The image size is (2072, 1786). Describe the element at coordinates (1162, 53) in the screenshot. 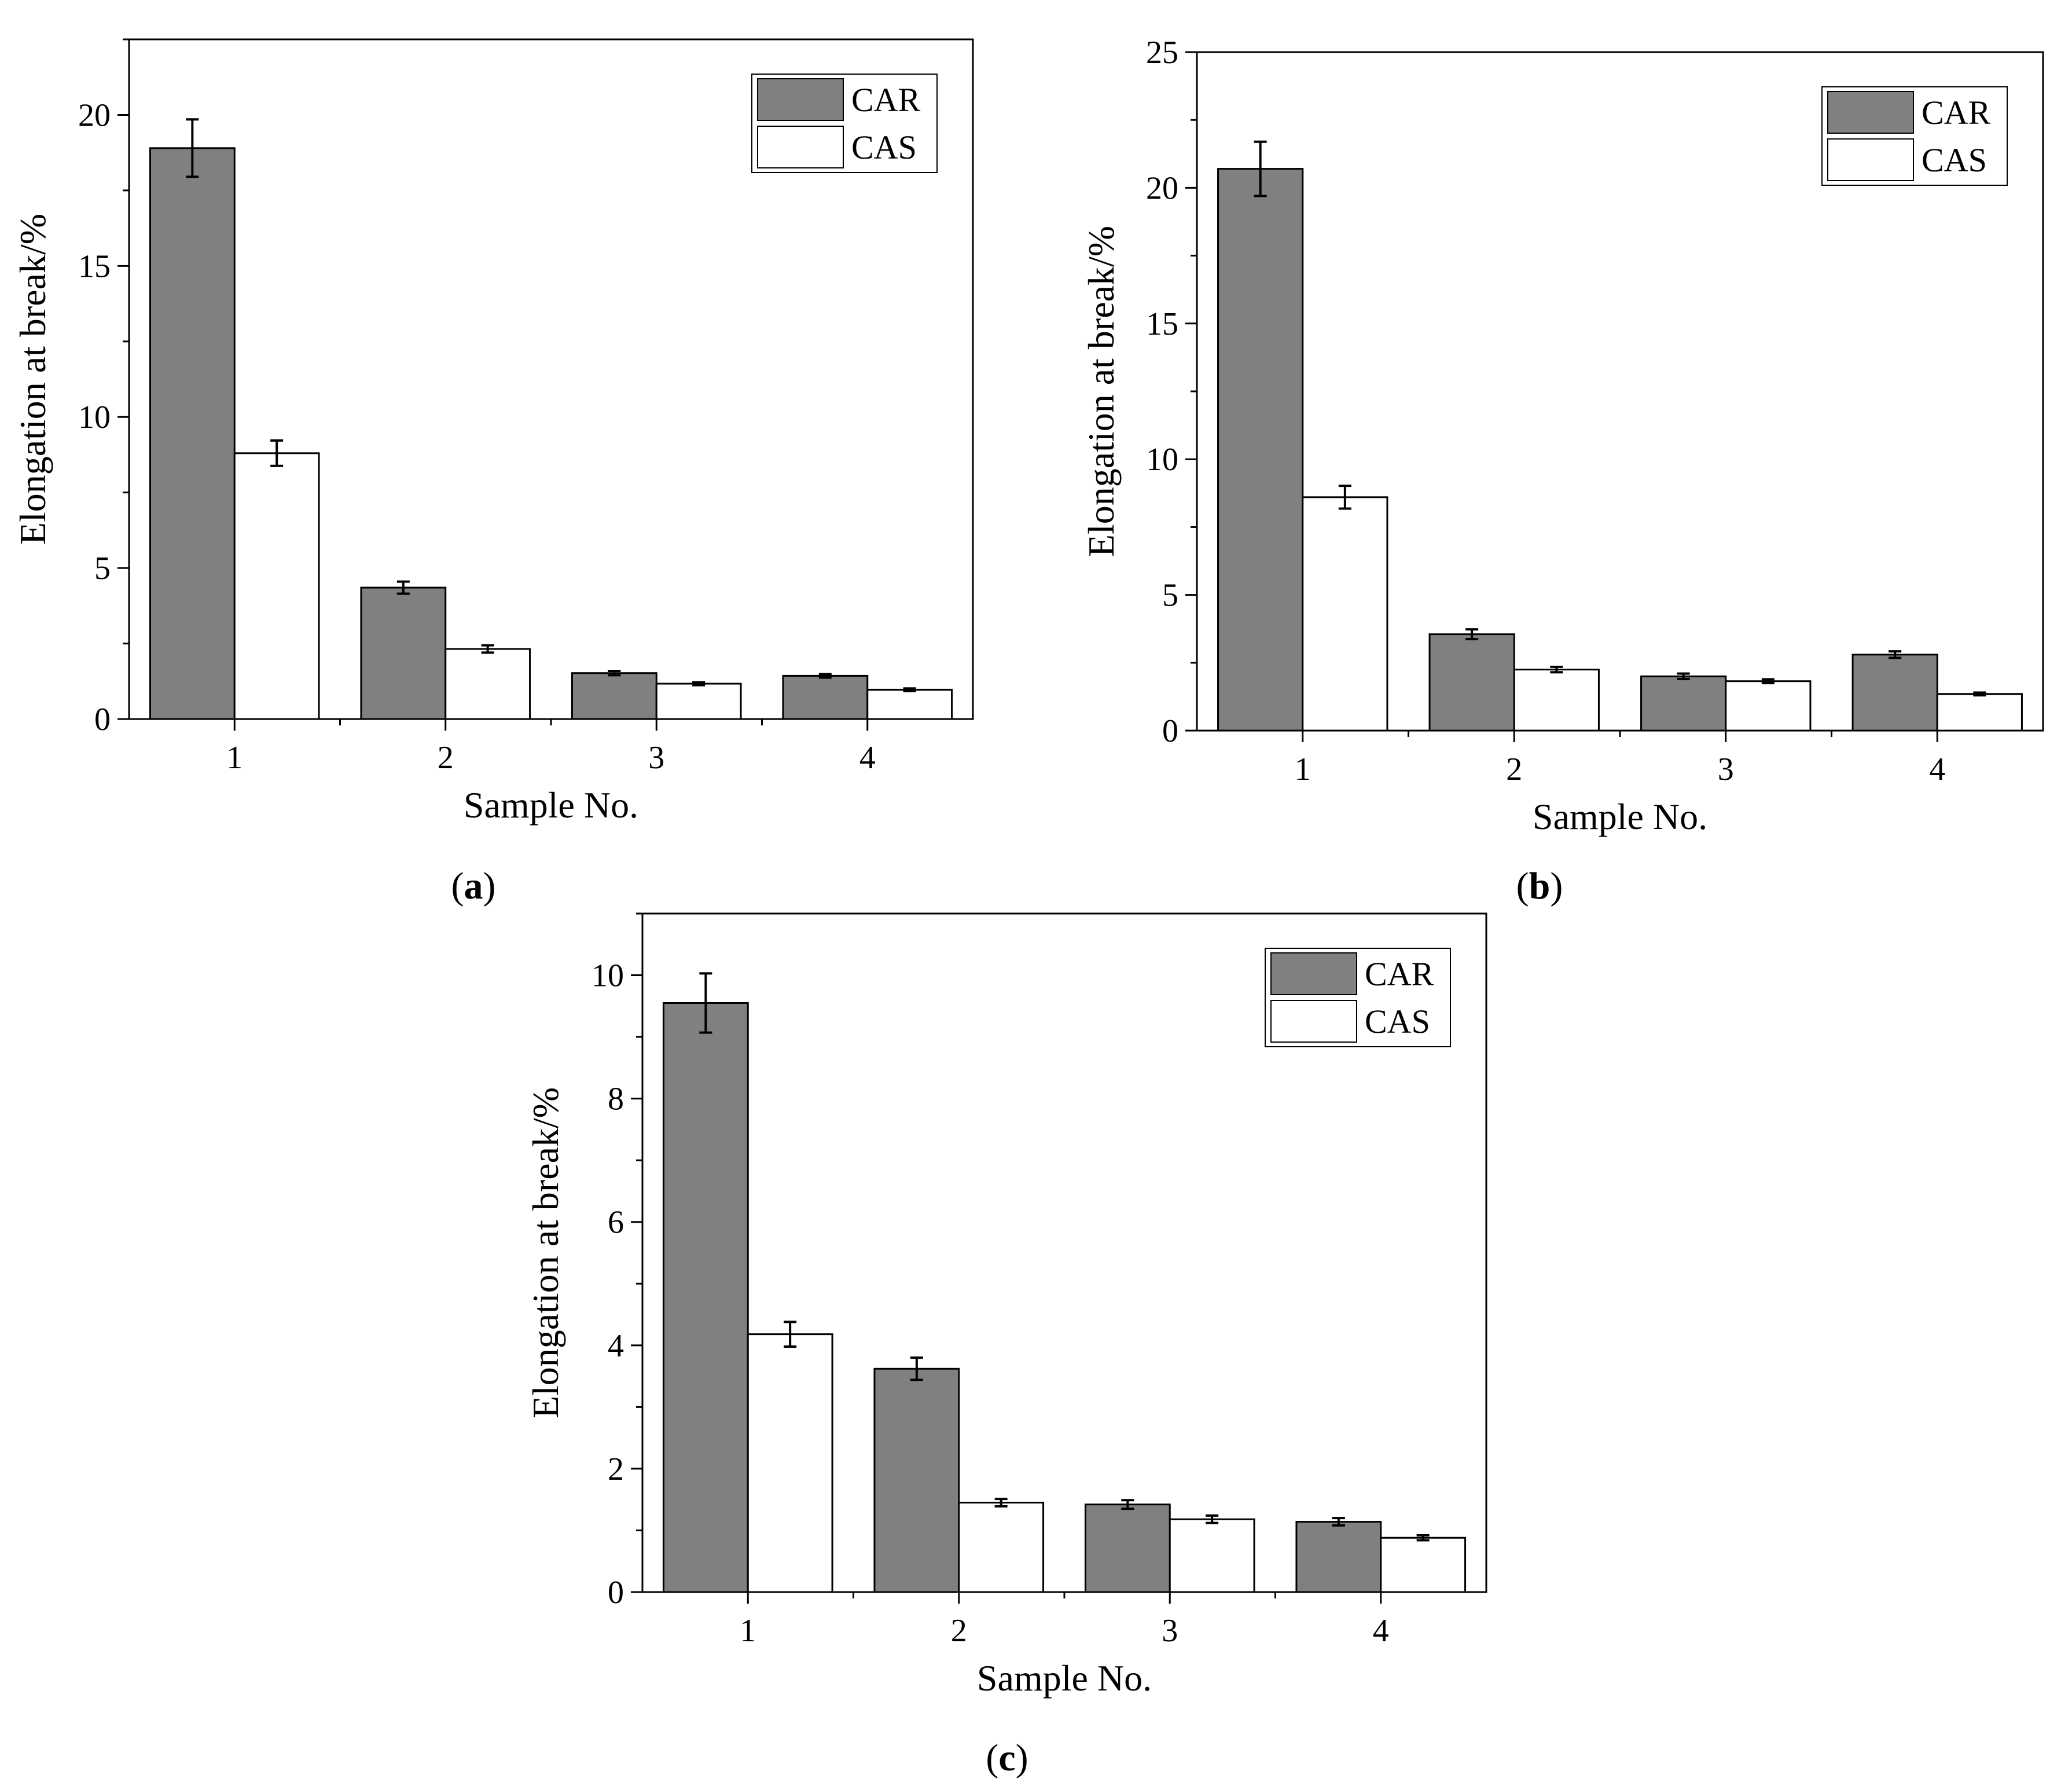

I see `y-tick-label: 25` at that location.